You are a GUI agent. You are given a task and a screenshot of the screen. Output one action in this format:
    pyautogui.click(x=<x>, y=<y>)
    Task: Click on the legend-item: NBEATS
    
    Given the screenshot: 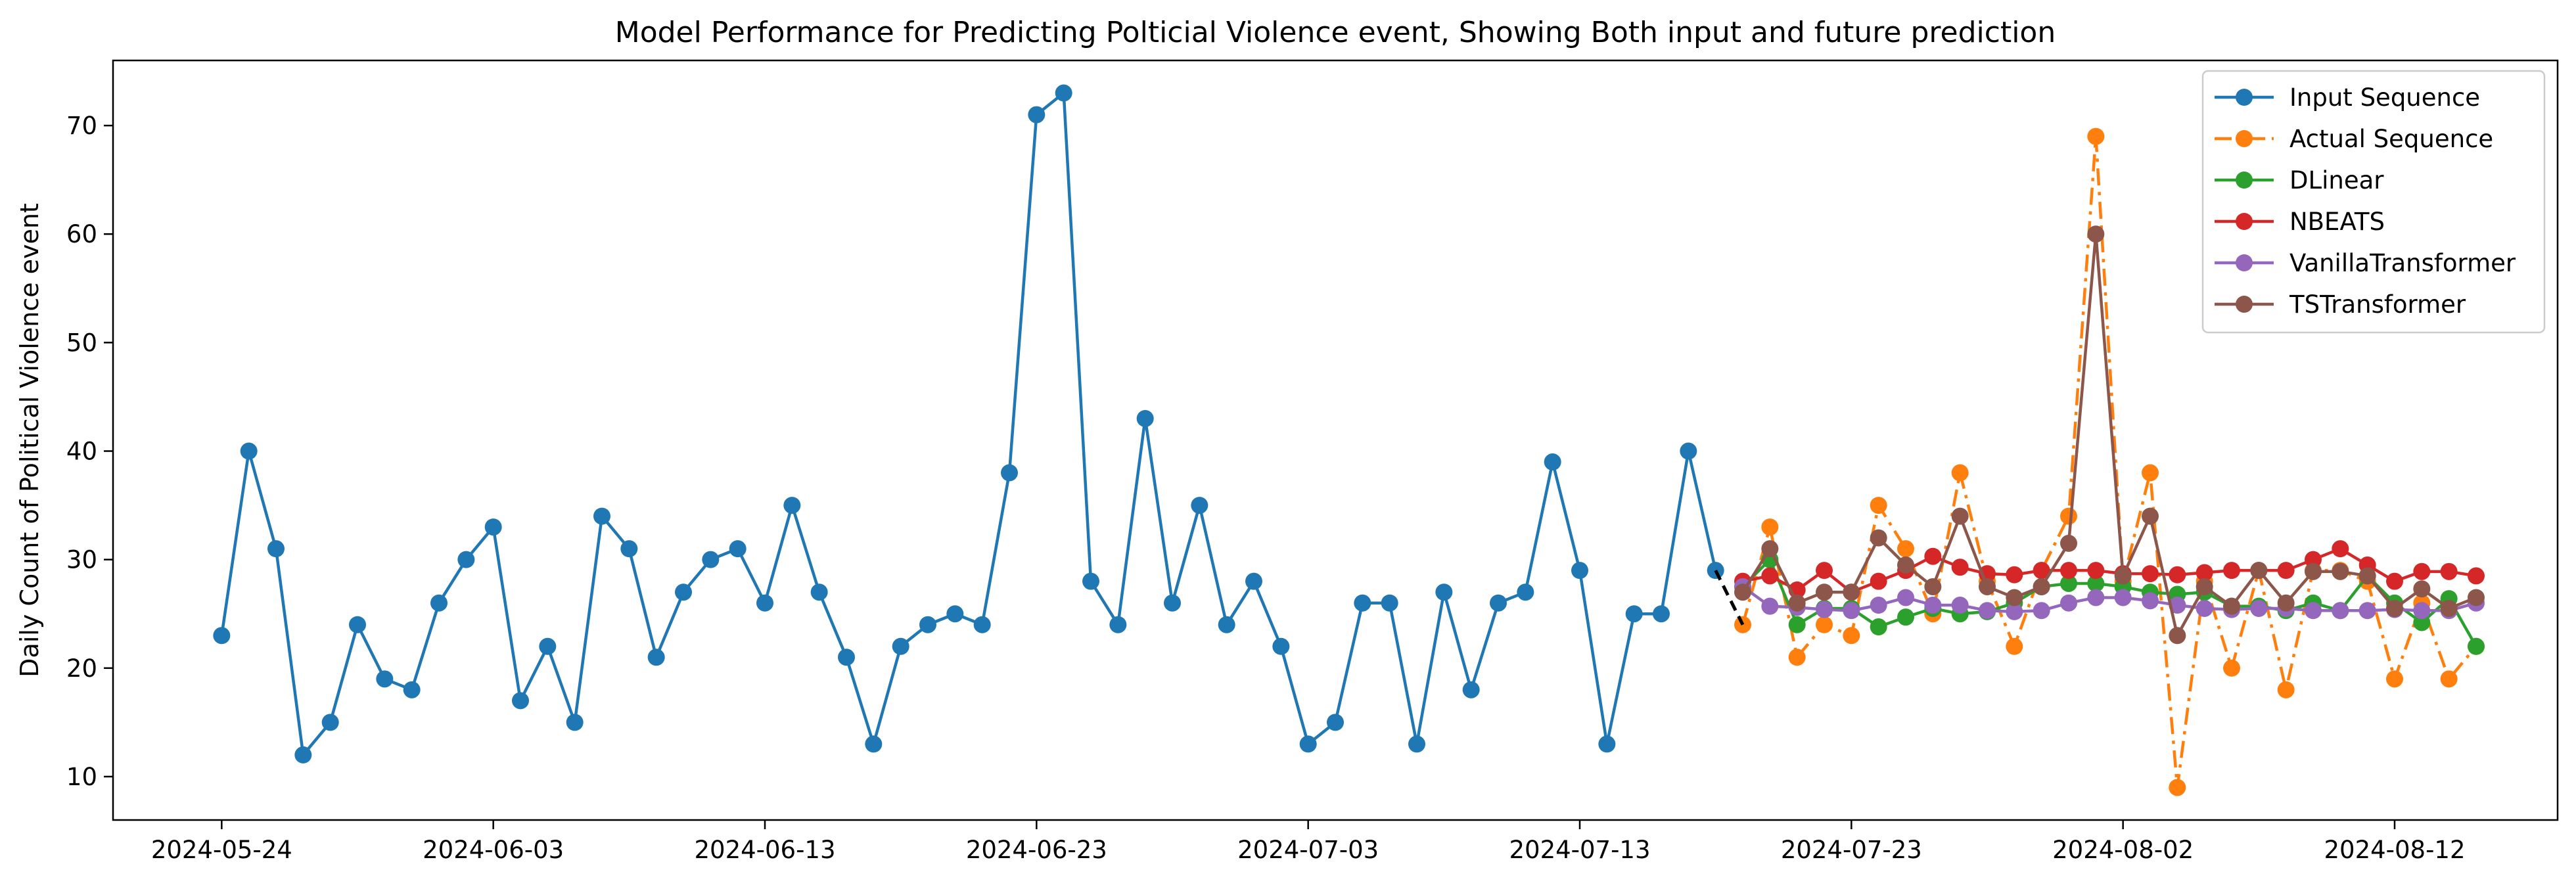 What is the action you would take?
    pyautogui.click(x=2300, y=222)
    